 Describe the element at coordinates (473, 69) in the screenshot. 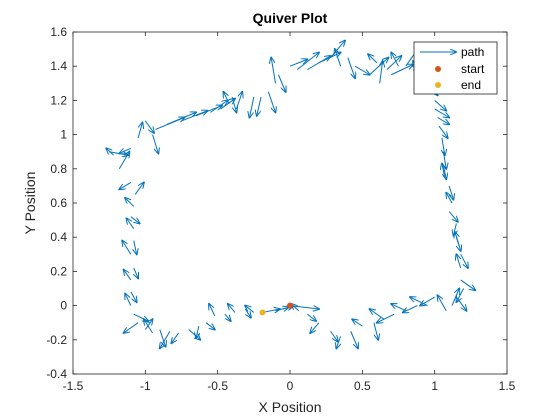

I see `legend-start-label: start` at that location.